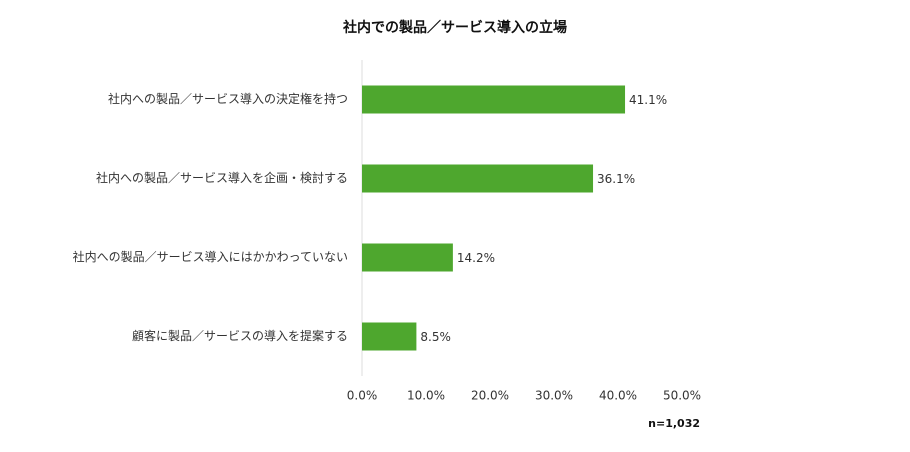 The height and width of the screenshot is (452, 910). I want to click on value-label: 36.1%, so click(616, 179).